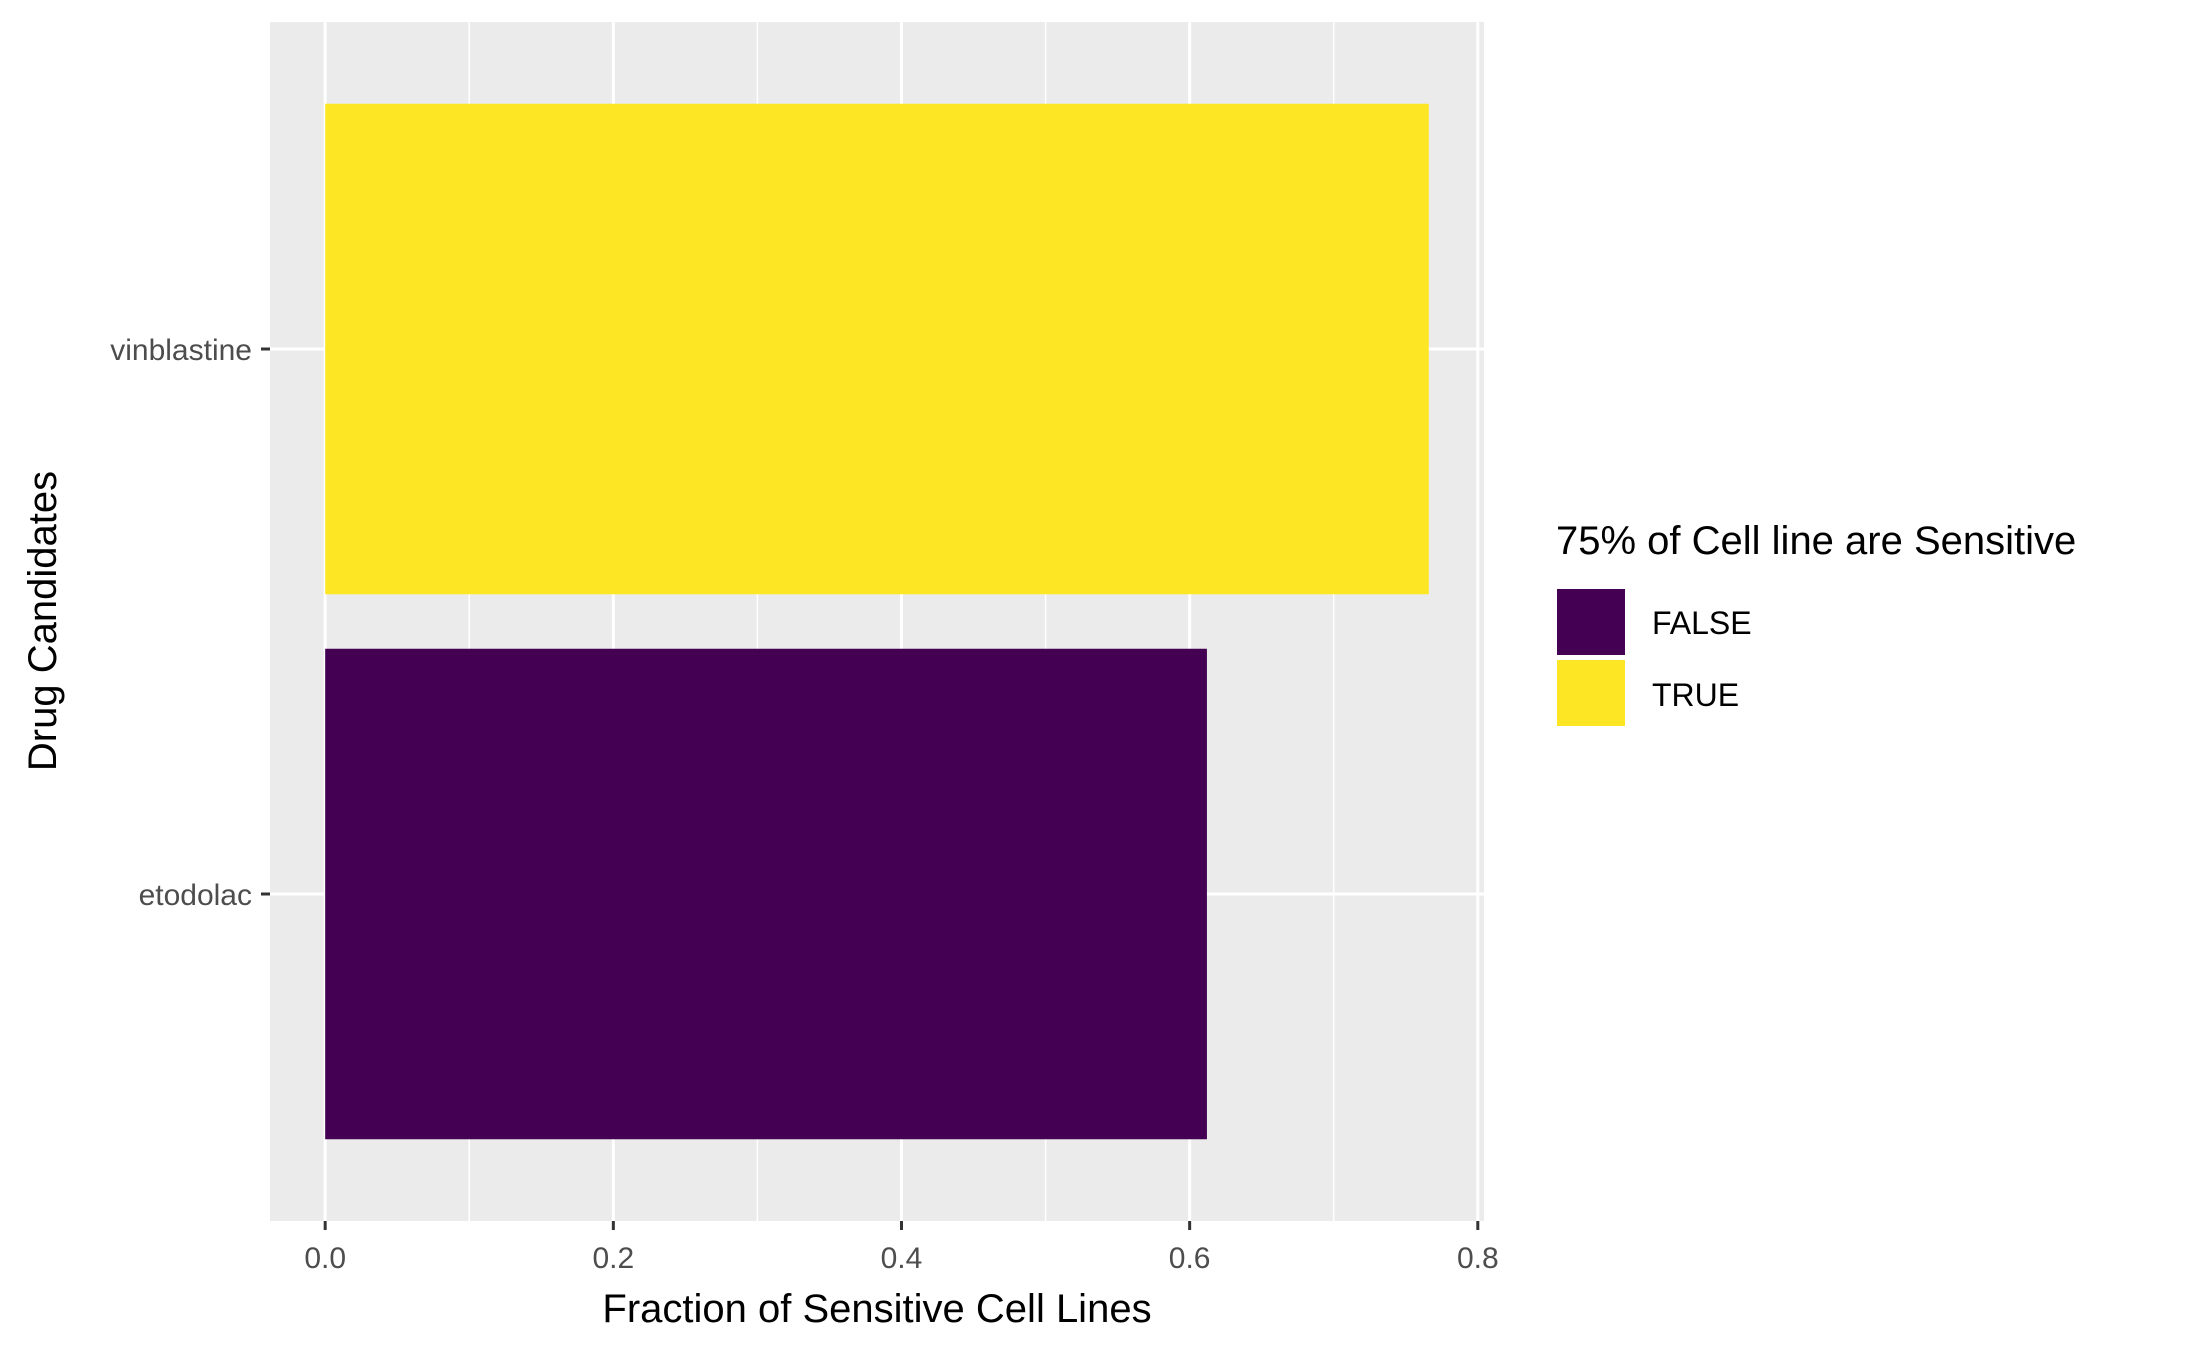 The width and height of the screenshot is (2187, 1351). What do you see at coordinates (181, 350) in the screenshot?
I see `y-tick-label-vinblastine: vinblastine` at bounding box center [181, 350].